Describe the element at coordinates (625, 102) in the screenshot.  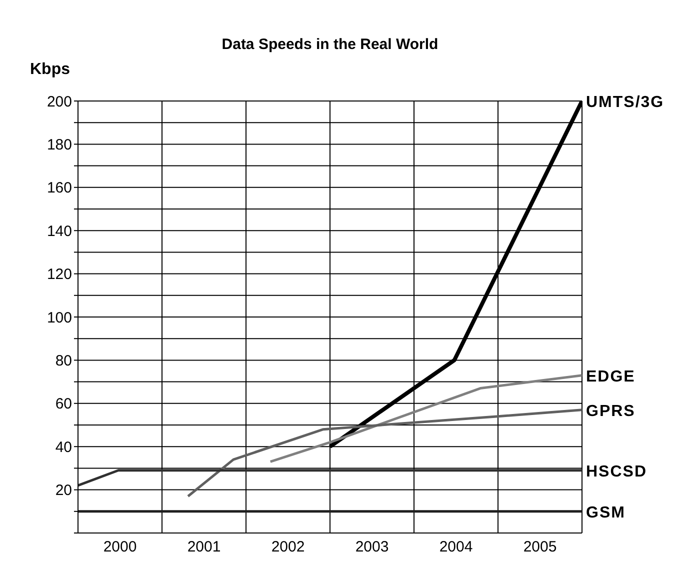
I see `series-label: UMTS/3G` at that location.